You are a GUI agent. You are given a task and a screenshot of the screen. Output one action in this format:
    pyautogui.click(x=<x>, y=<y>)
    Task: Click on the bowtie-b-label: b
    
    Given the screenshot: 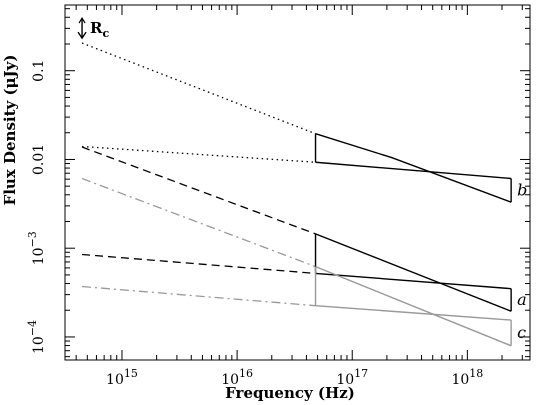 What is the action you would take?
    pyautogui.click(x=522, y=189)
    